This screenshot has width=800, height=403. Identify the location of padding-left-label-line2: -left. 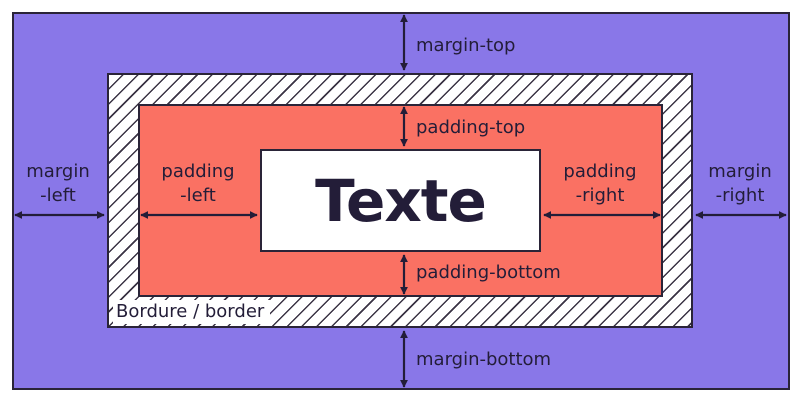
(198, 195).